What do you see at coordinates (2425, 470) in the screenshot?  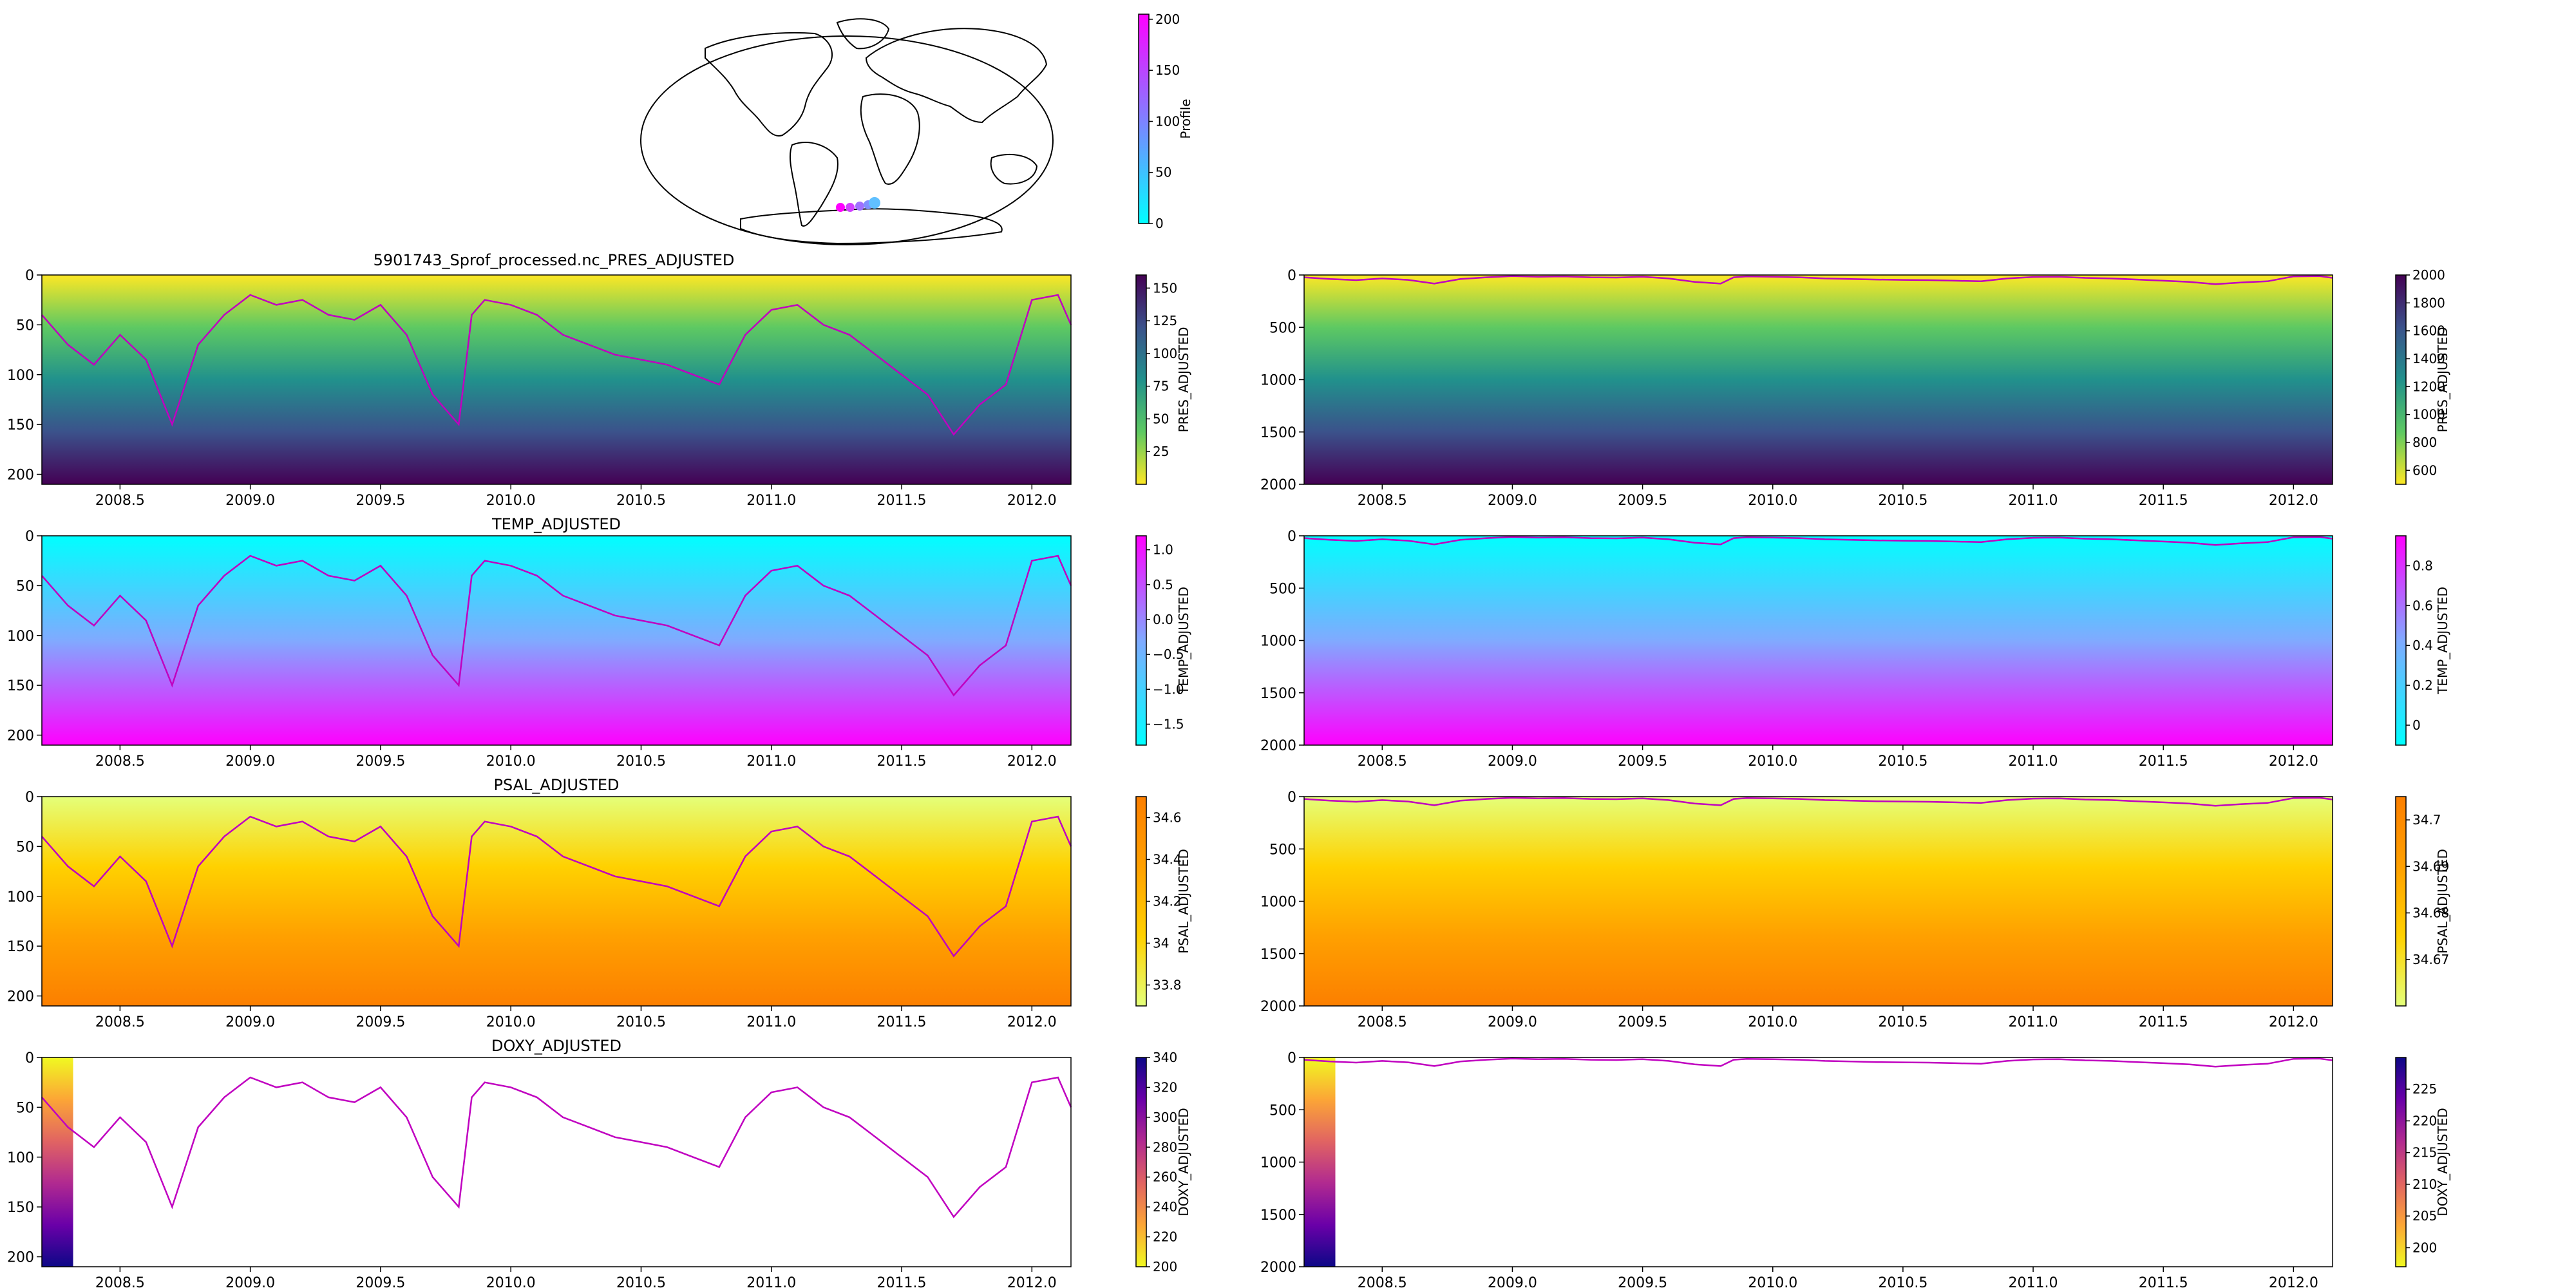 I see `colorbar-tick-label: 600` at bounding box center [2425, 470].